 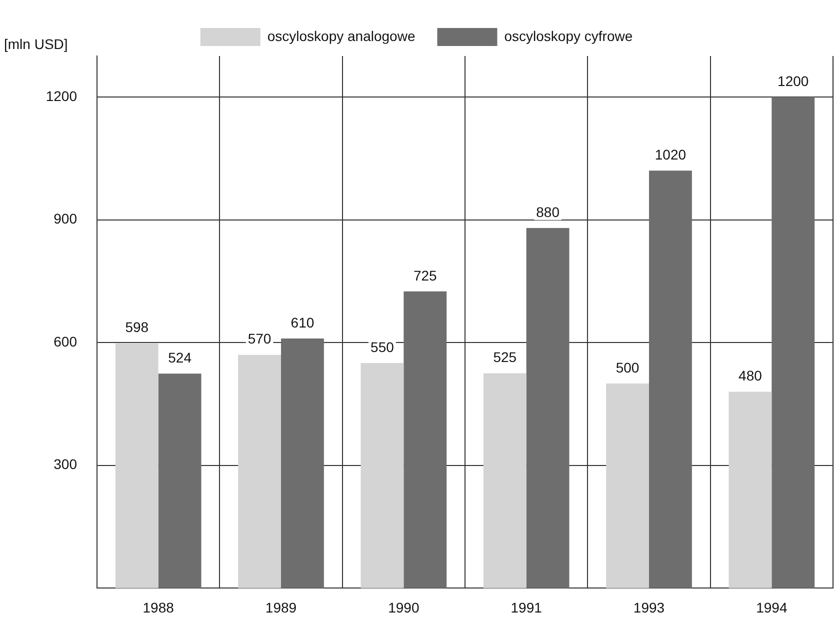 I want to click on data-label: 550, so click(x=382, y=346).